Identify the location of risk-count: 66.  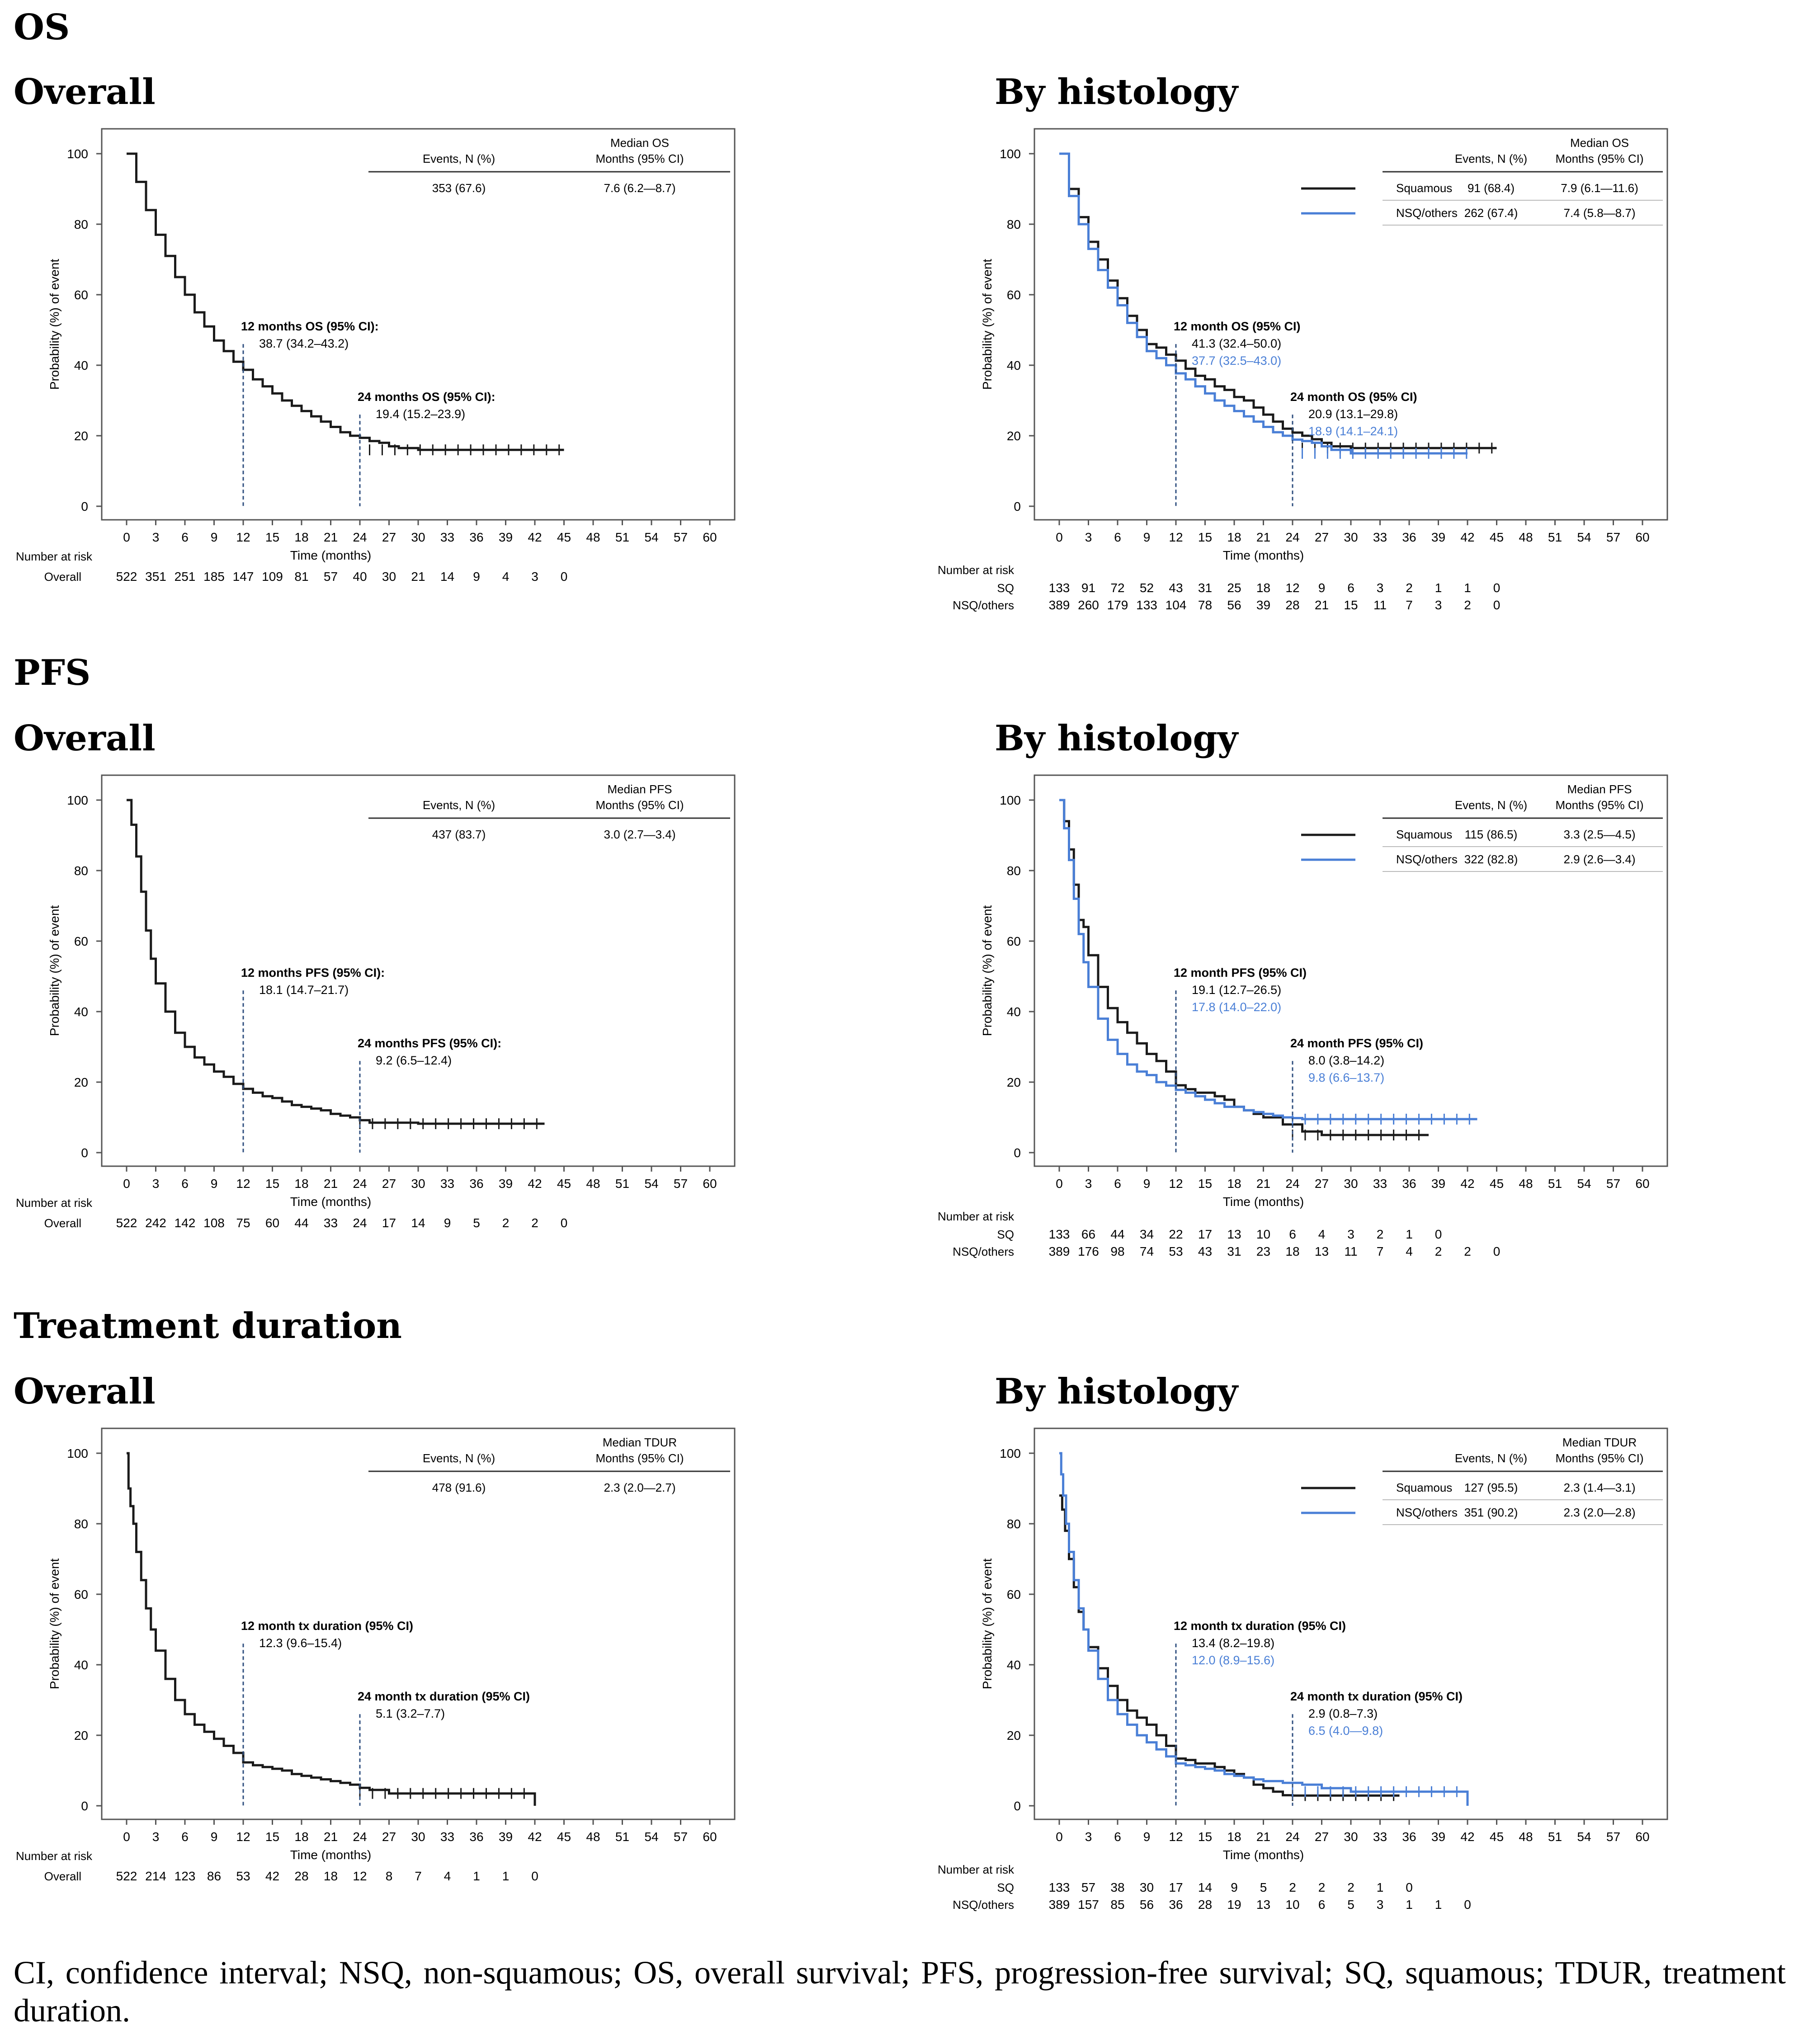
(1088, 1234).